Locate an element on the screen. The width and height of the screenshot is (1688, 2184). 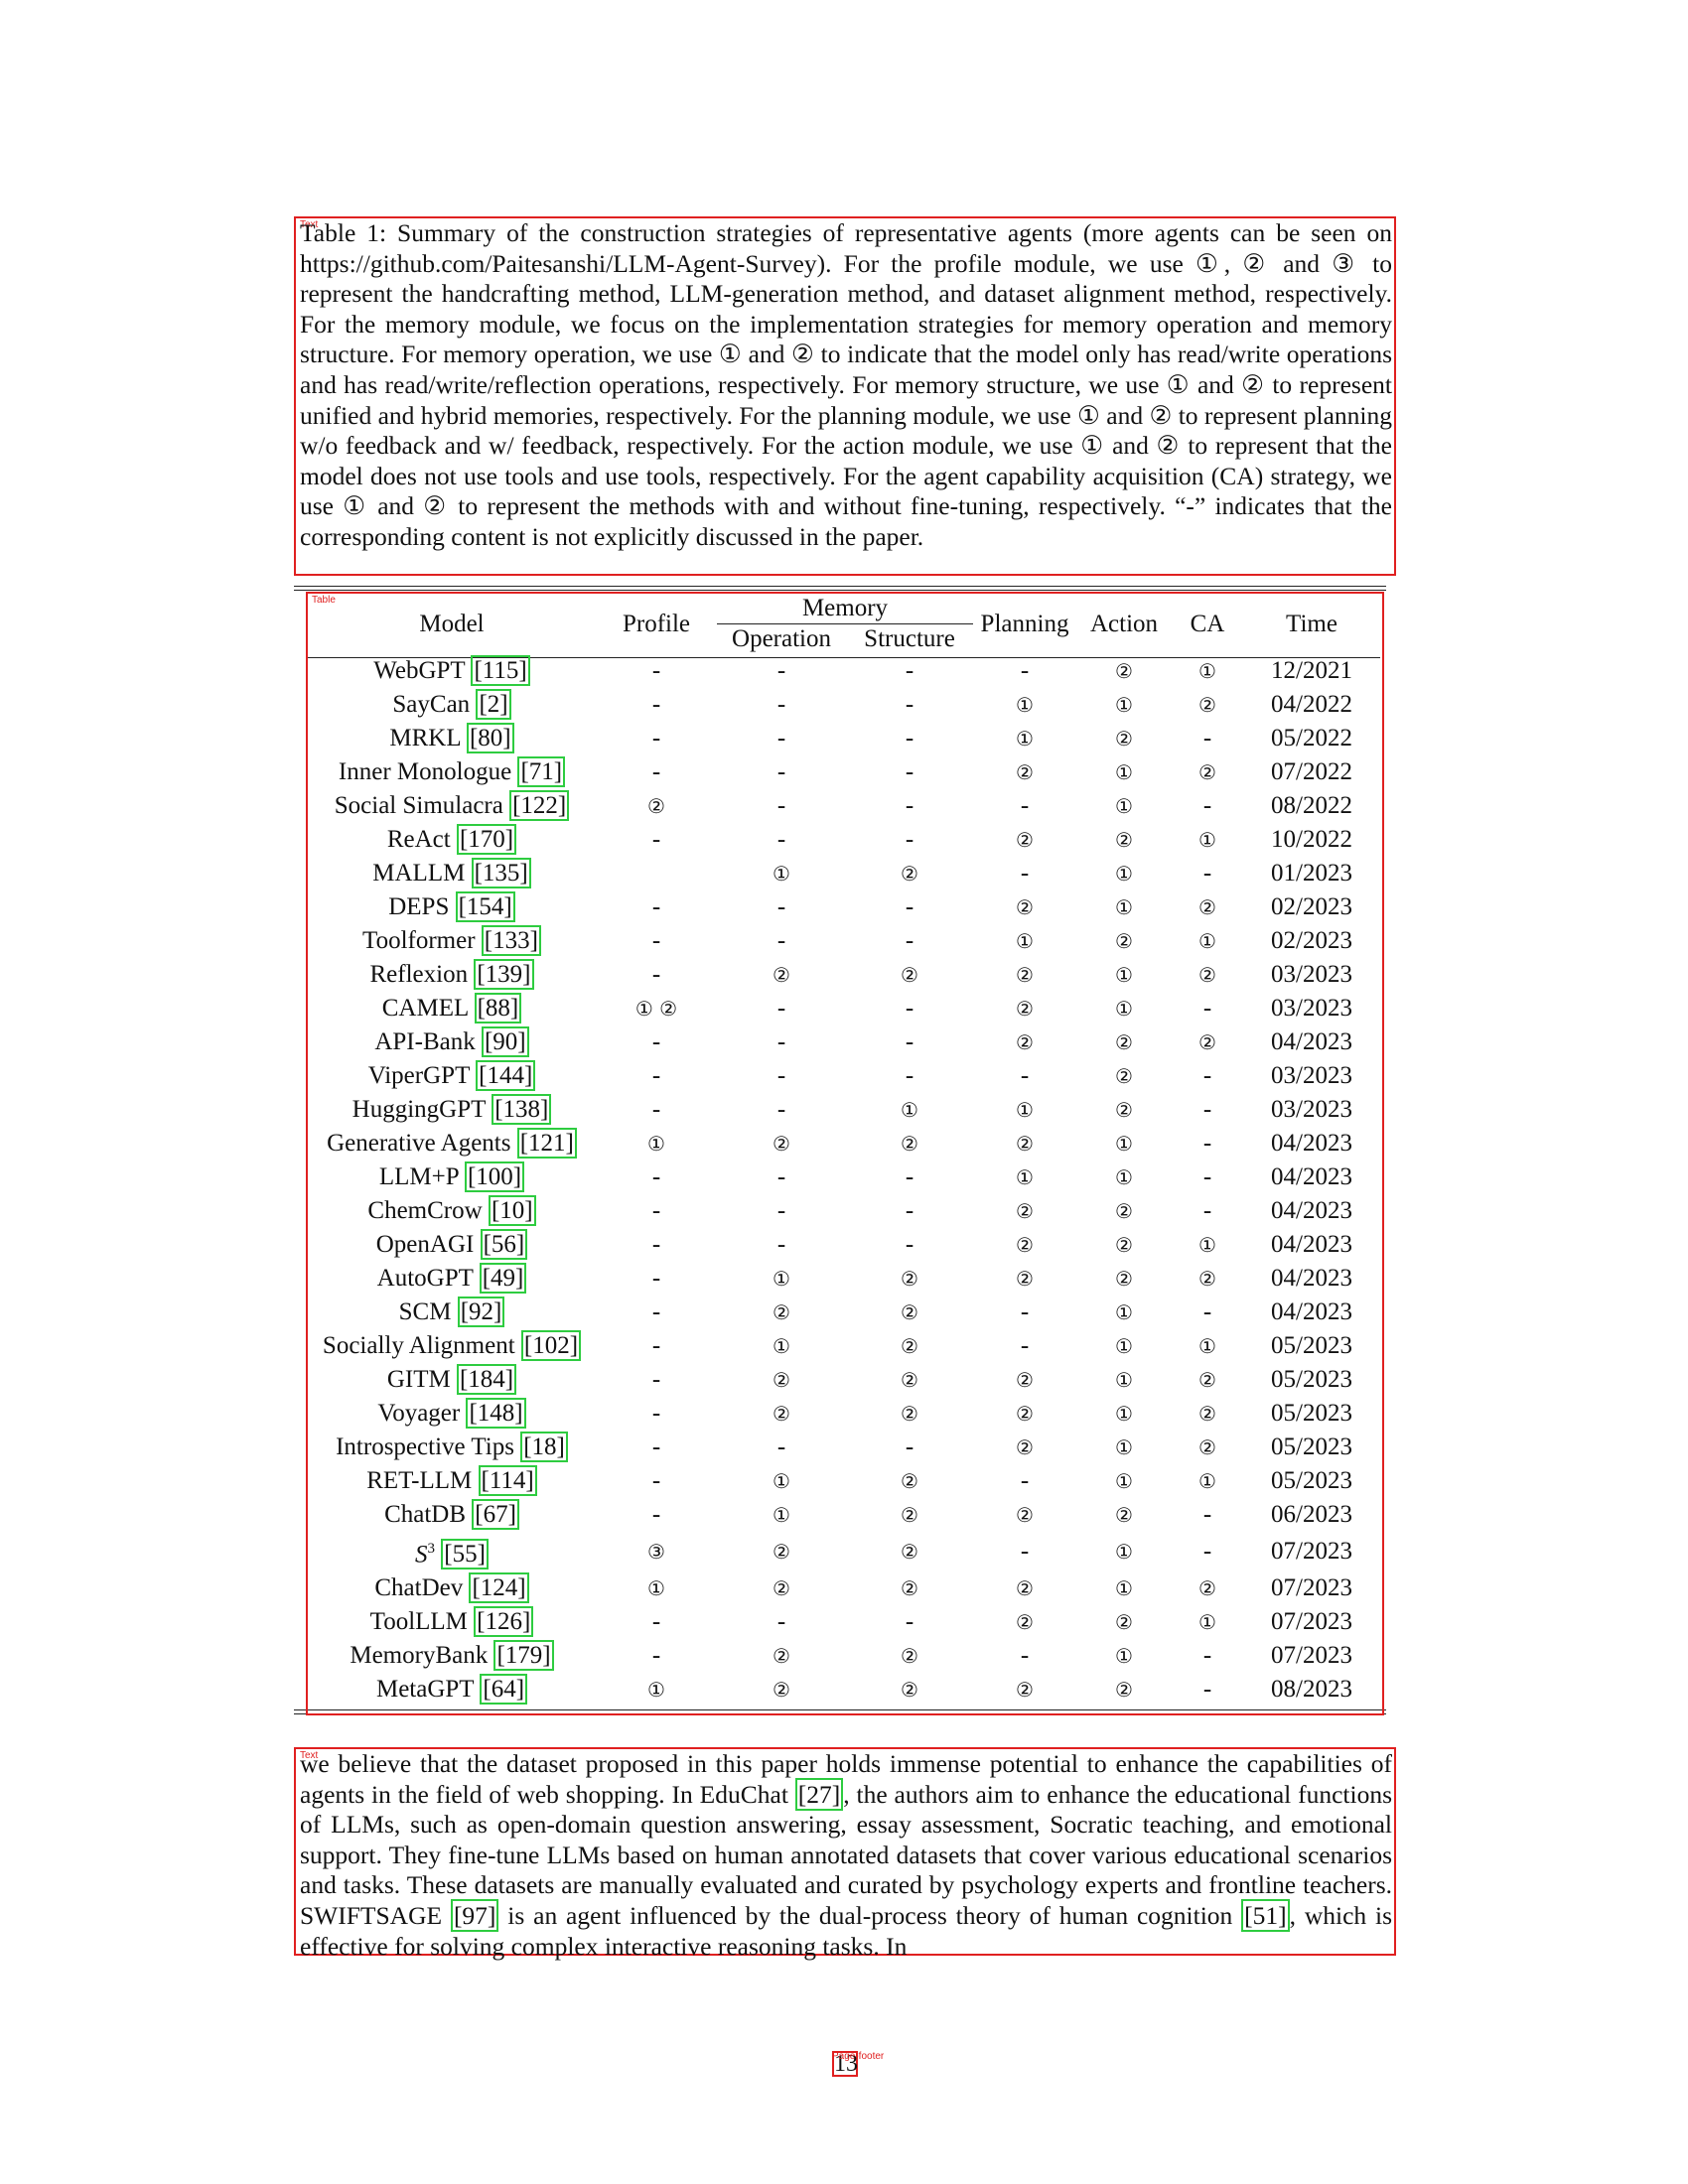
page-footer-region: 13 is located at coordinates (845, 2064).